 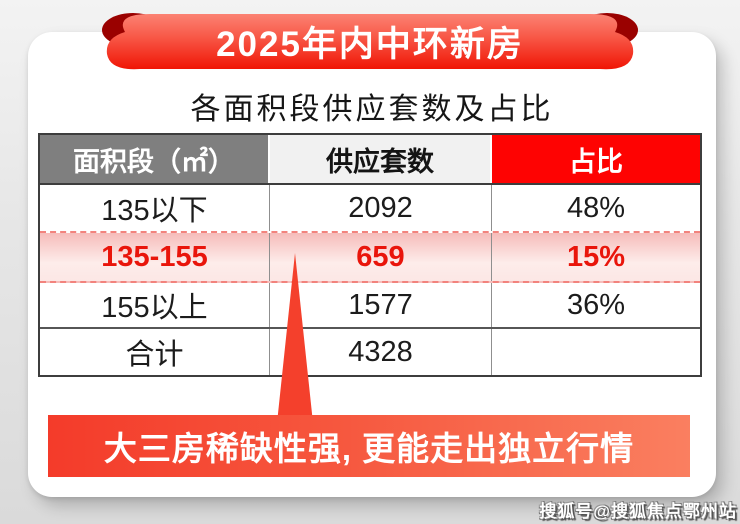 I want to click on cell-supply-units: 2092, so click(x=381, y=208).